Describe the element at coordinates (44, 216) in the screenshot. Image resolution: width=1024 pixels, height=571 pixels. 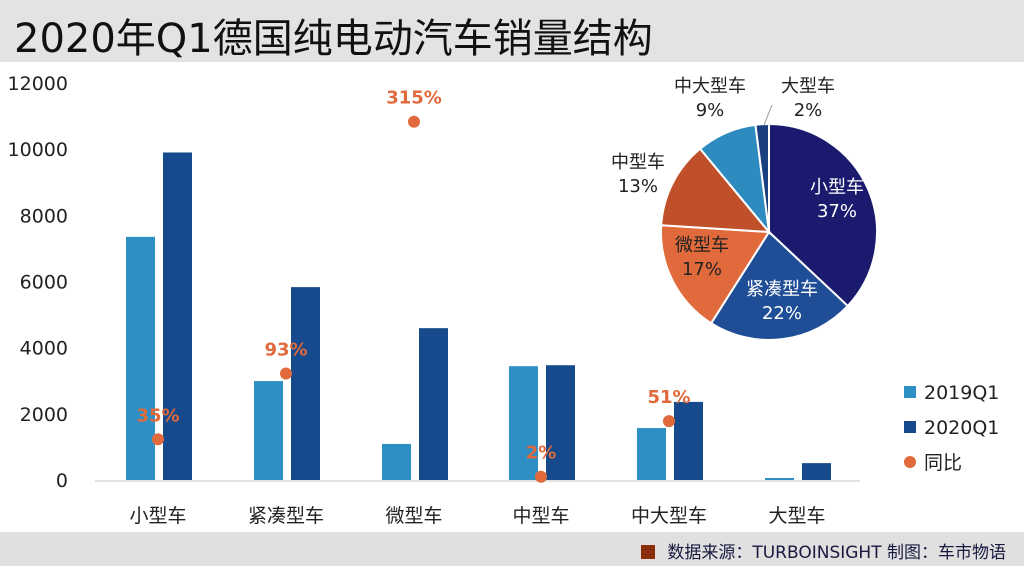
I see `y-tick-label: 8000` at that location.